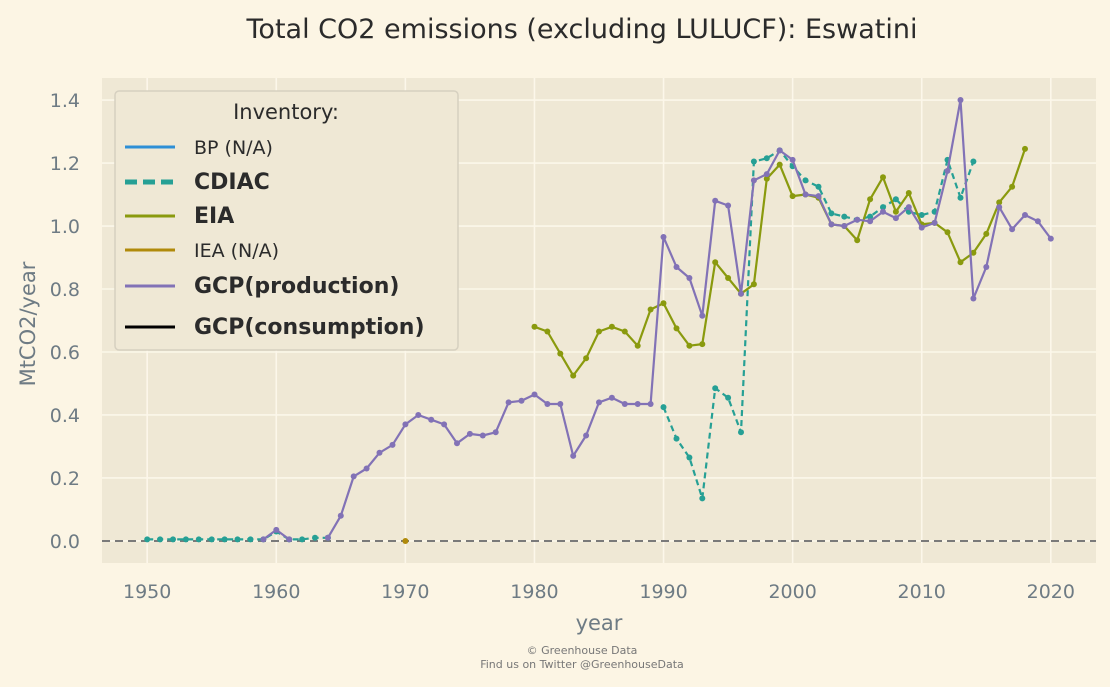 The height and width of the screenshot is (687, 1110). What do you see at coordinates (599, 623) in the screenshot?
I see `x-axis-label: year` at bounding box center [599, 623].